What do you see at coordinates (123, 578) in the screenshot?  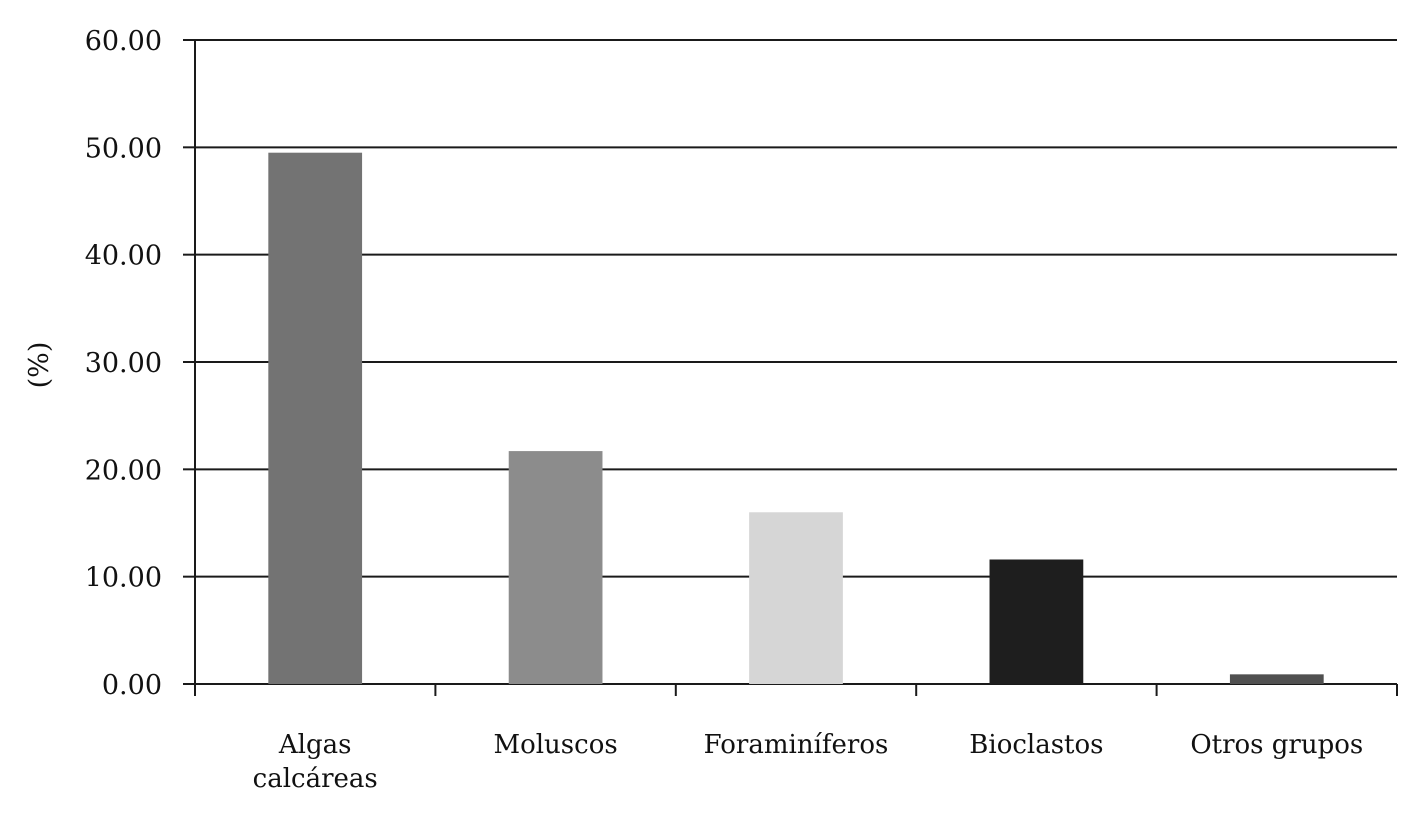 I see `y-tick-label: 10.00` at bounding box center [123, 578].